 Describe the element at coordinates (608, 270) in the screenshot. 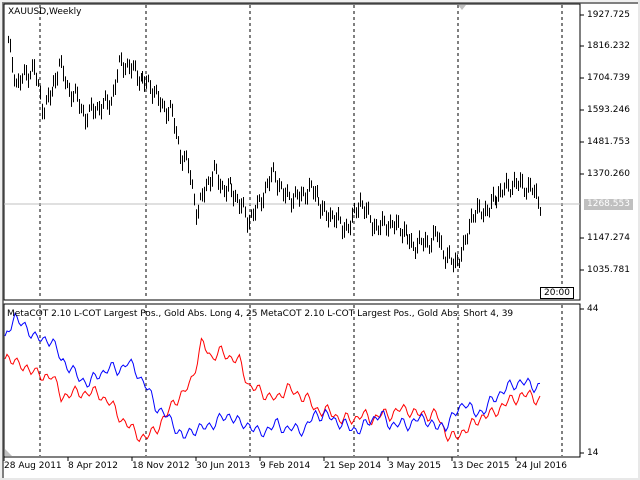

I see `price-label: 1035.781` at that location.